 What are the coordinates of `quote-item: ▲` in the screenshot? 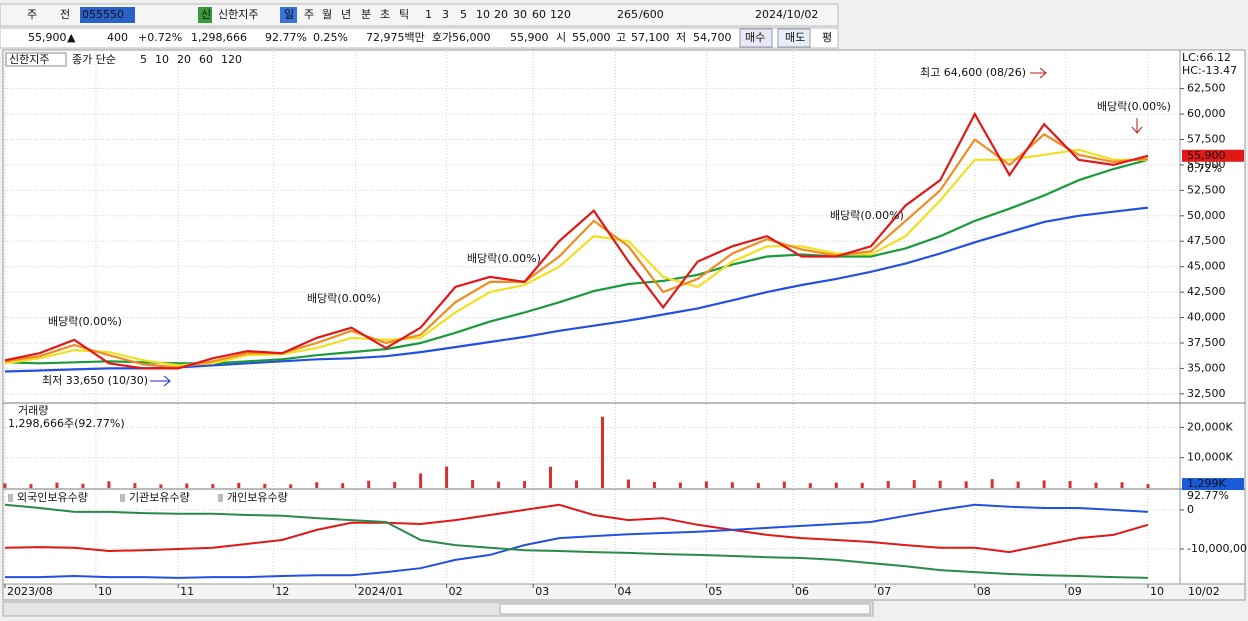 It's located at (71, 37).